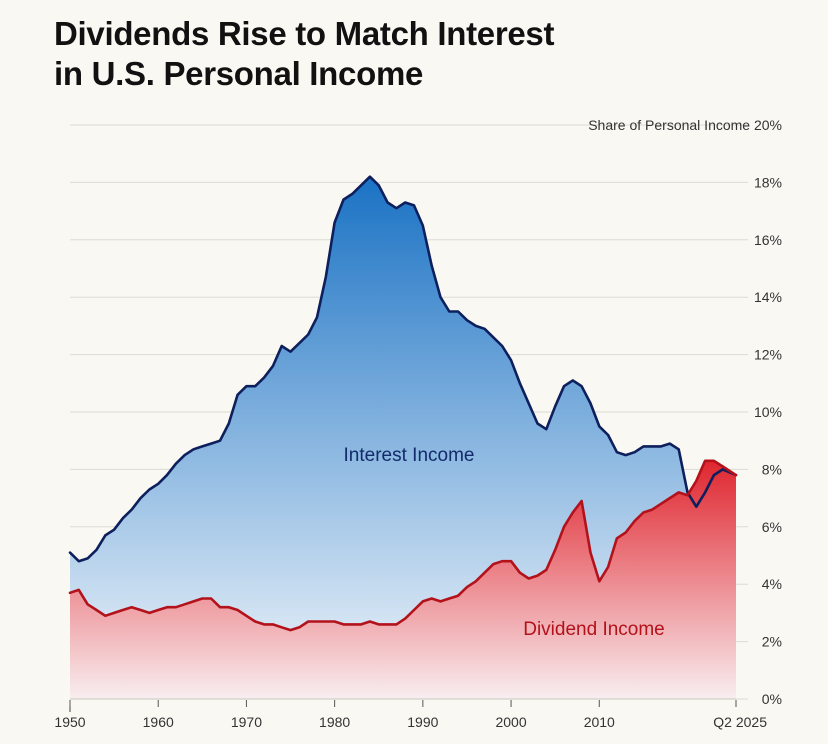 This screenshot has width=828, height=744. Describe the element at coordinates (510, 722) in the screenshot. I see `x-tick-label-5: 2000` at that location.